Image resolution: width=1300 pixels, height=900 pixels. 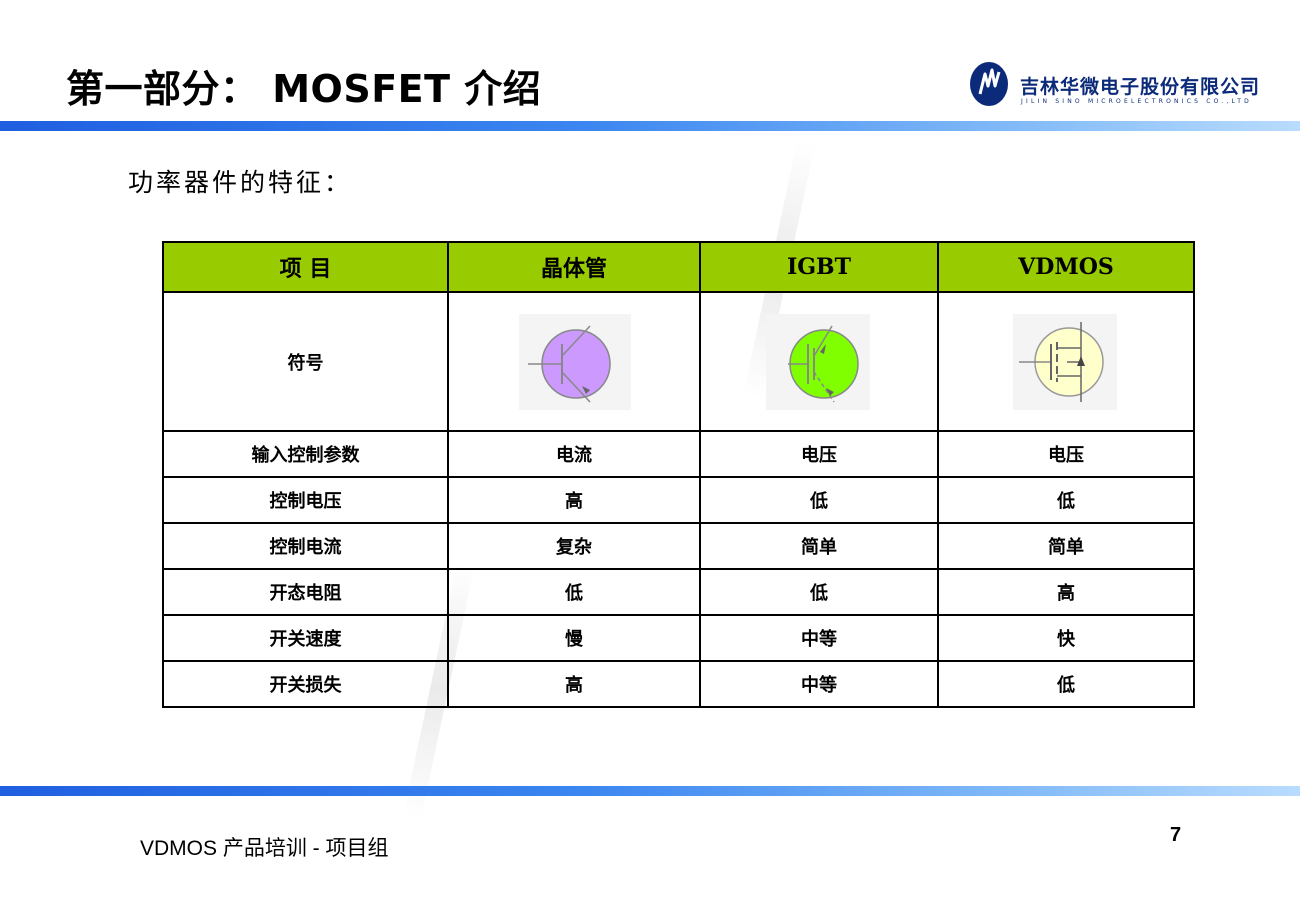 I want to click on table-row: 开态电阻 低 低 高, so click(x=678, y=592).